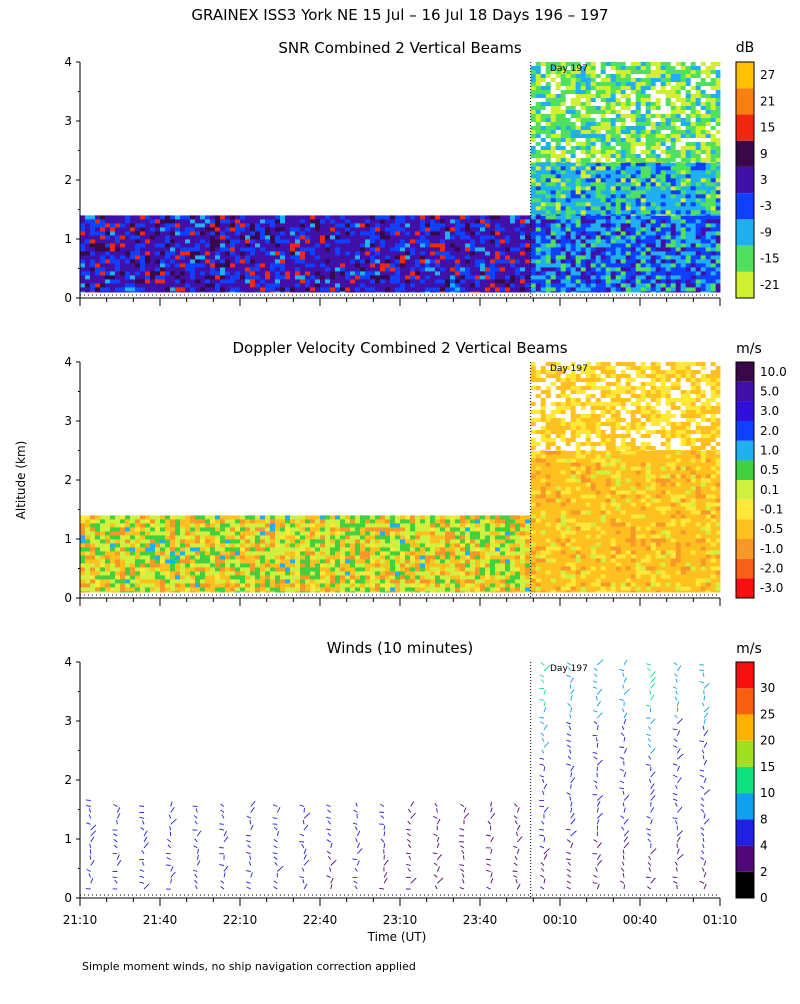  Describe the element at coordinates (640, 920) in the screenshot. I see `x-tick-label: 00:40` at that location.